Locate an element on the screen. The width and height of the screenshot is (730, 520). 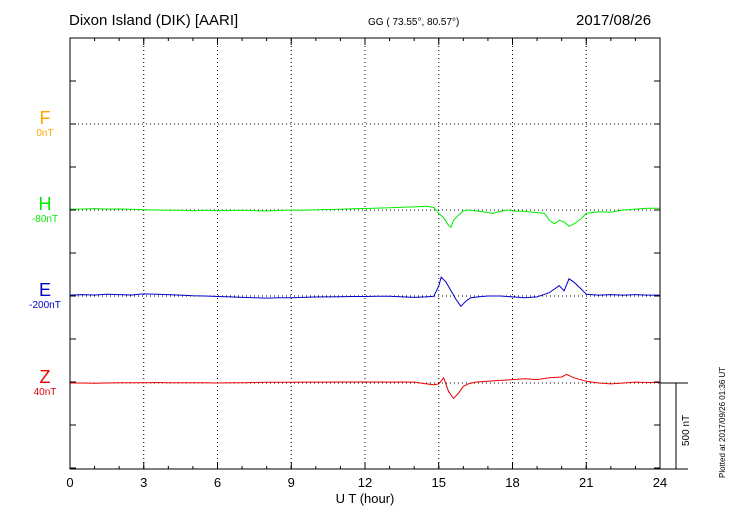
x-tick-label: 0 is located at coordinates (69, 482).